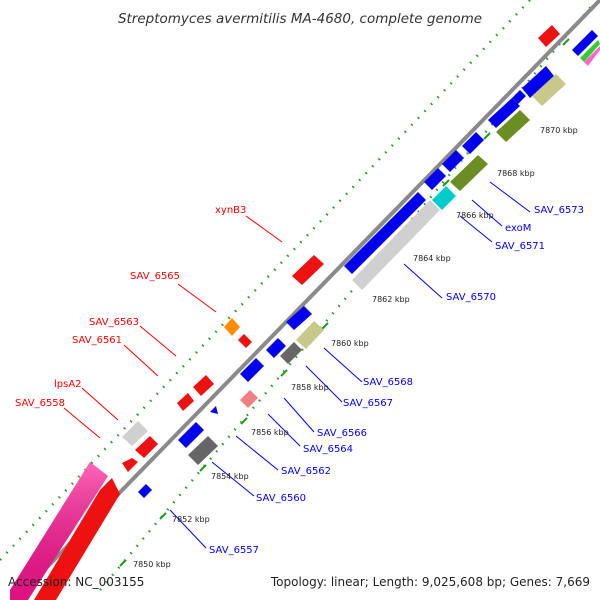  What do you see at coordinates (234, 550) in the screenshot?
I see `label-SAV_6557: SAV_6557` at bounding box center [234, 550].